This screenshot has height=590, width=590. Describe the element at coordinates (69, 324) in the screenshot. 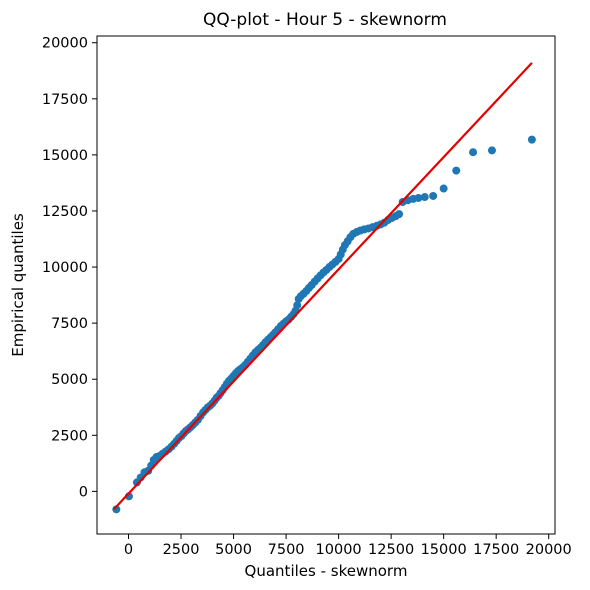

I see `y-tick-label: 7500` at that location.